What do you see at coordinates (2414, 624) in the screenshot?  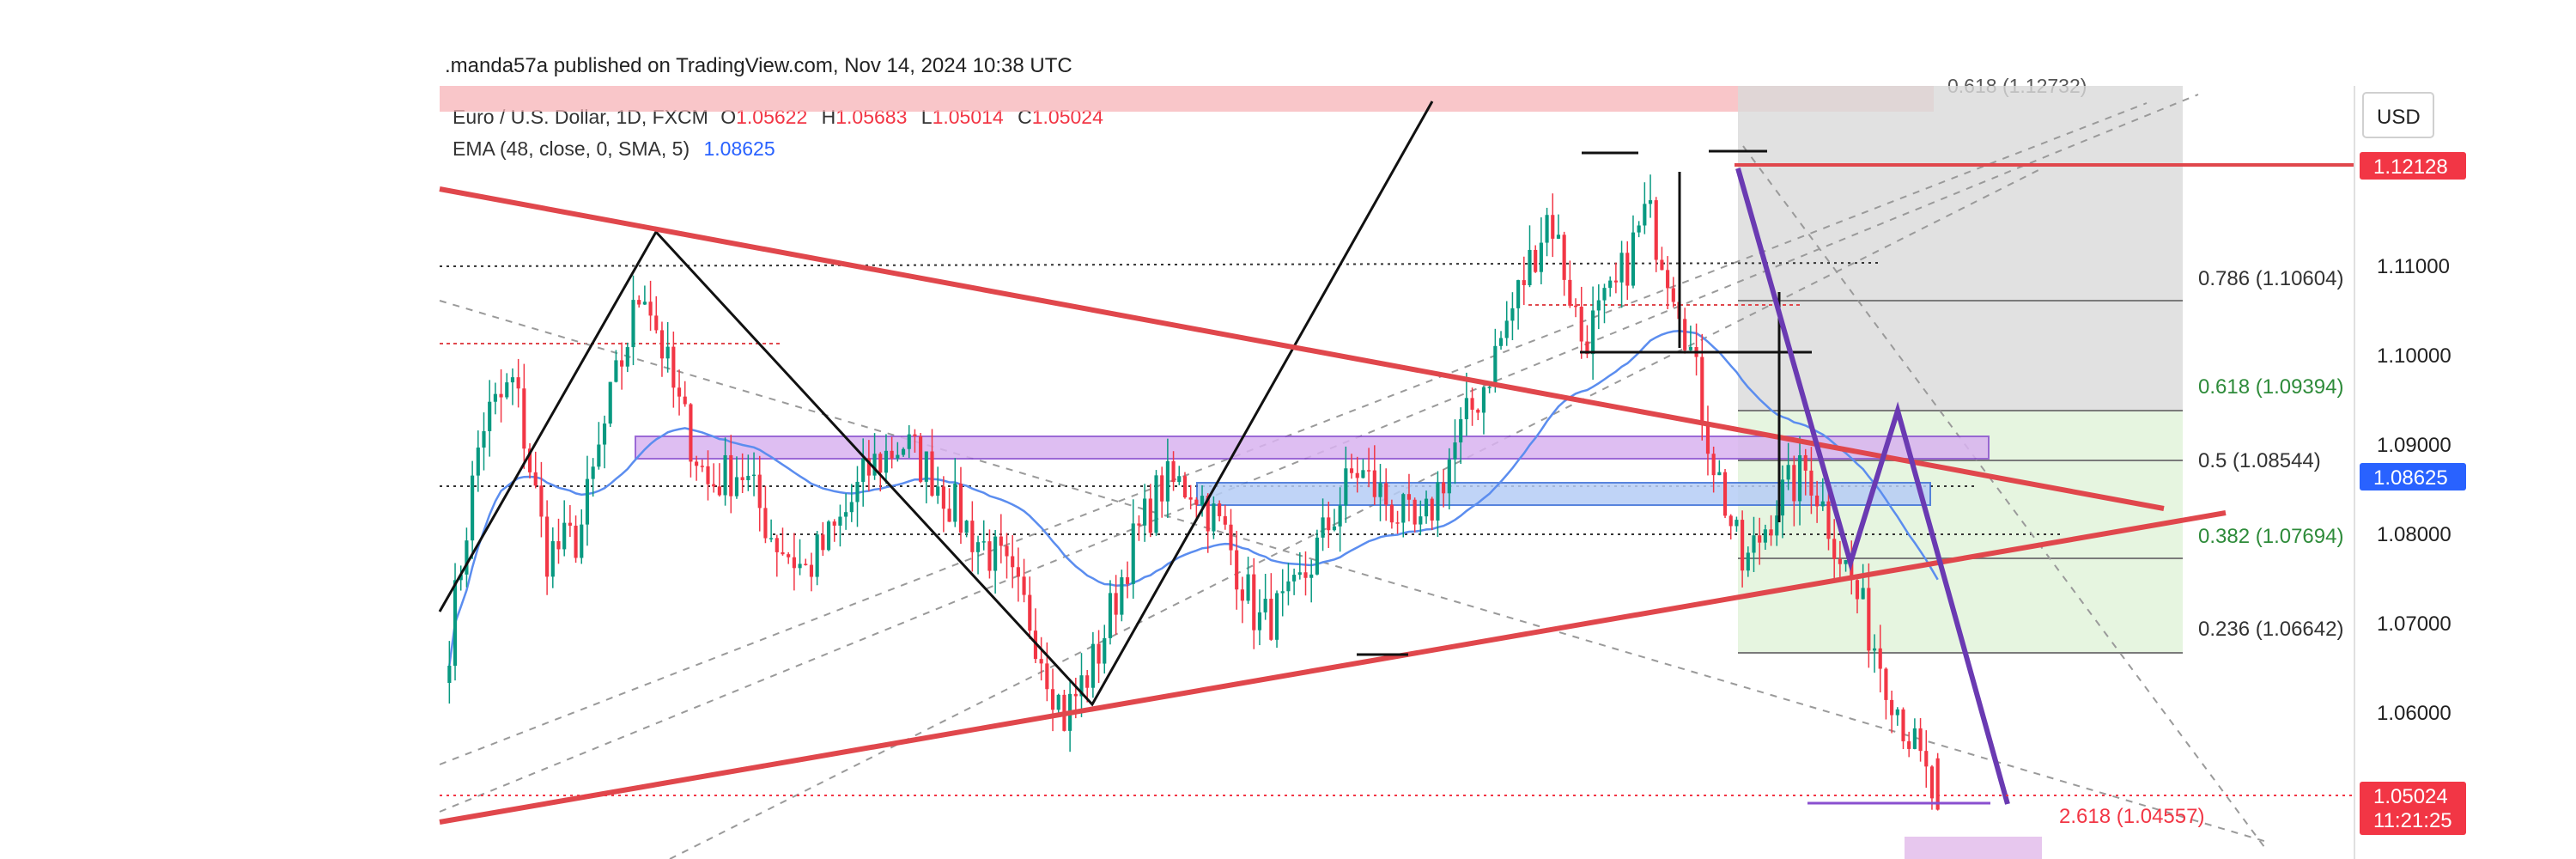 I see `price-tick: 1.07000` at bounding box center [2414, 624].